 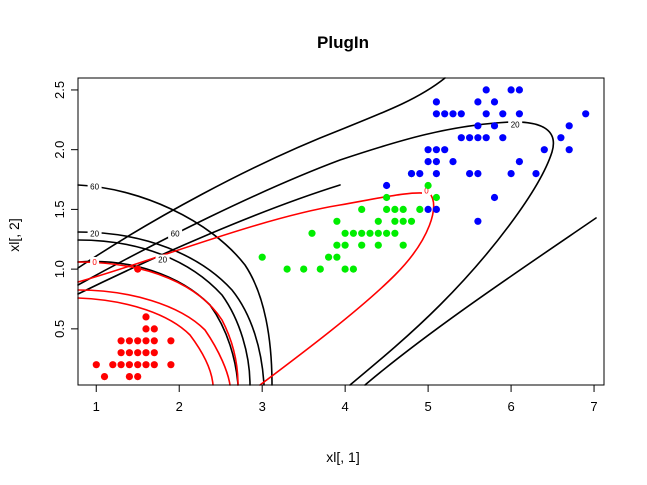 I want to click on x-tick-label: 2, so click(x=179, y=406).